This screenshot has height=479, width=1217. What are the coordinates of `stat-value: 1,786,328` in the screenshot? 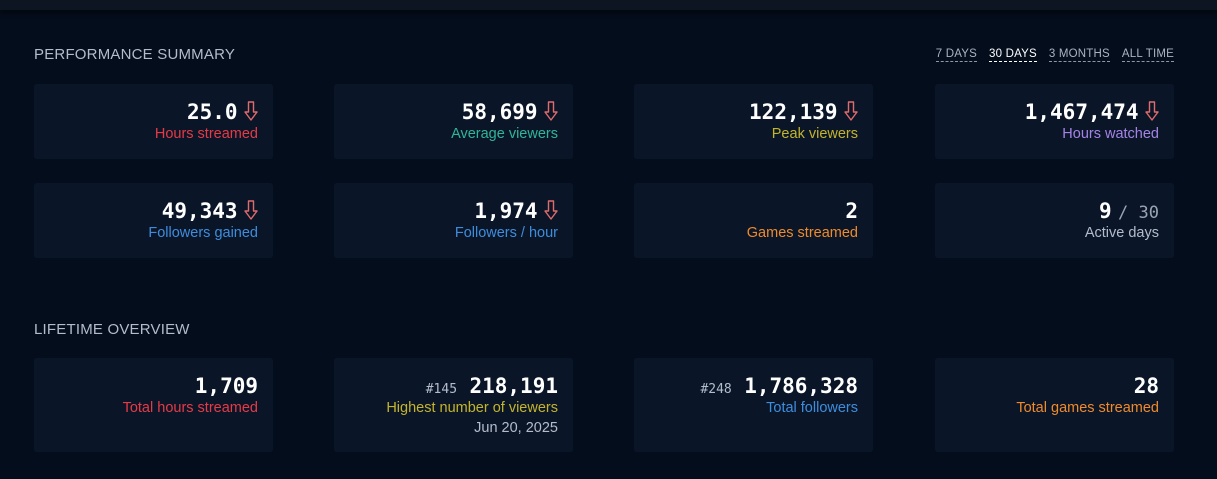 It's located at (801, 386).